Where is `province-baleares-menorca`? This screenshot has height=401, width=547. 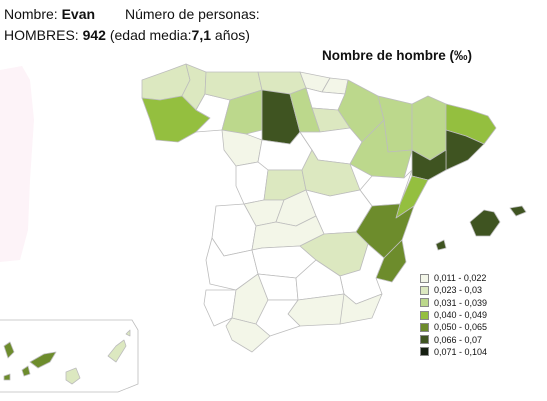 province-baleares-menorca is located at coordinates (518, 211).